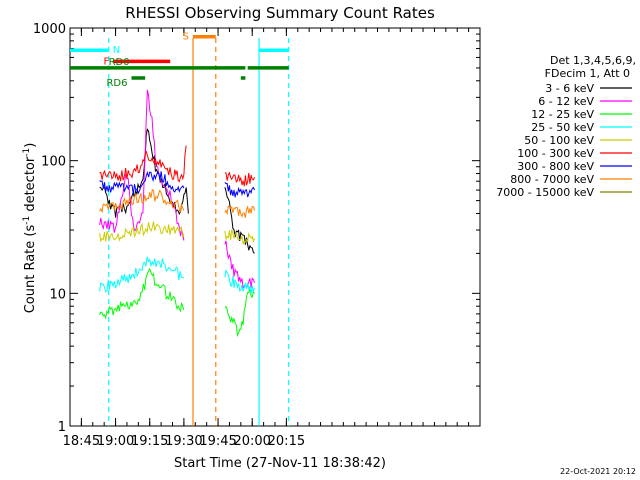 The image size is (640, 480). Describe the element at coordinates (116, 83) in the screenshot. I see `status-bar-label: RD6` at that location.